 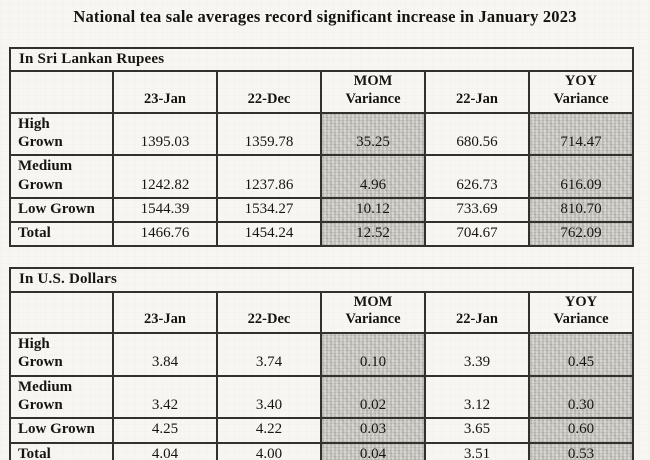 I want to click on cell-value: 704.67, so click(x=477, y=234).